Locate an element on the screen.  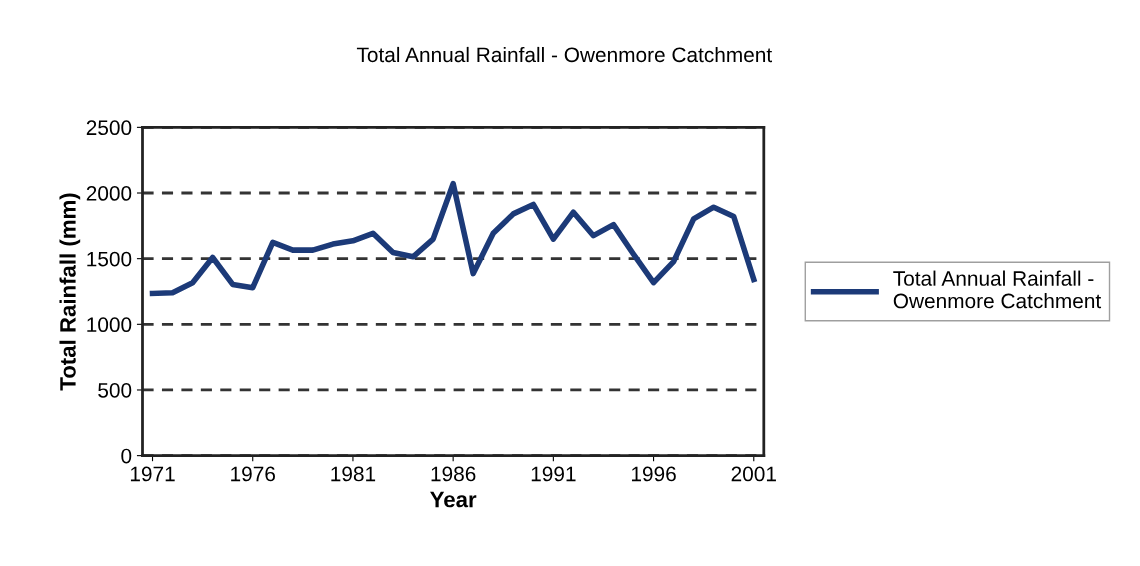
y-tick-label: 1500 is located at coordinates (109, 259).